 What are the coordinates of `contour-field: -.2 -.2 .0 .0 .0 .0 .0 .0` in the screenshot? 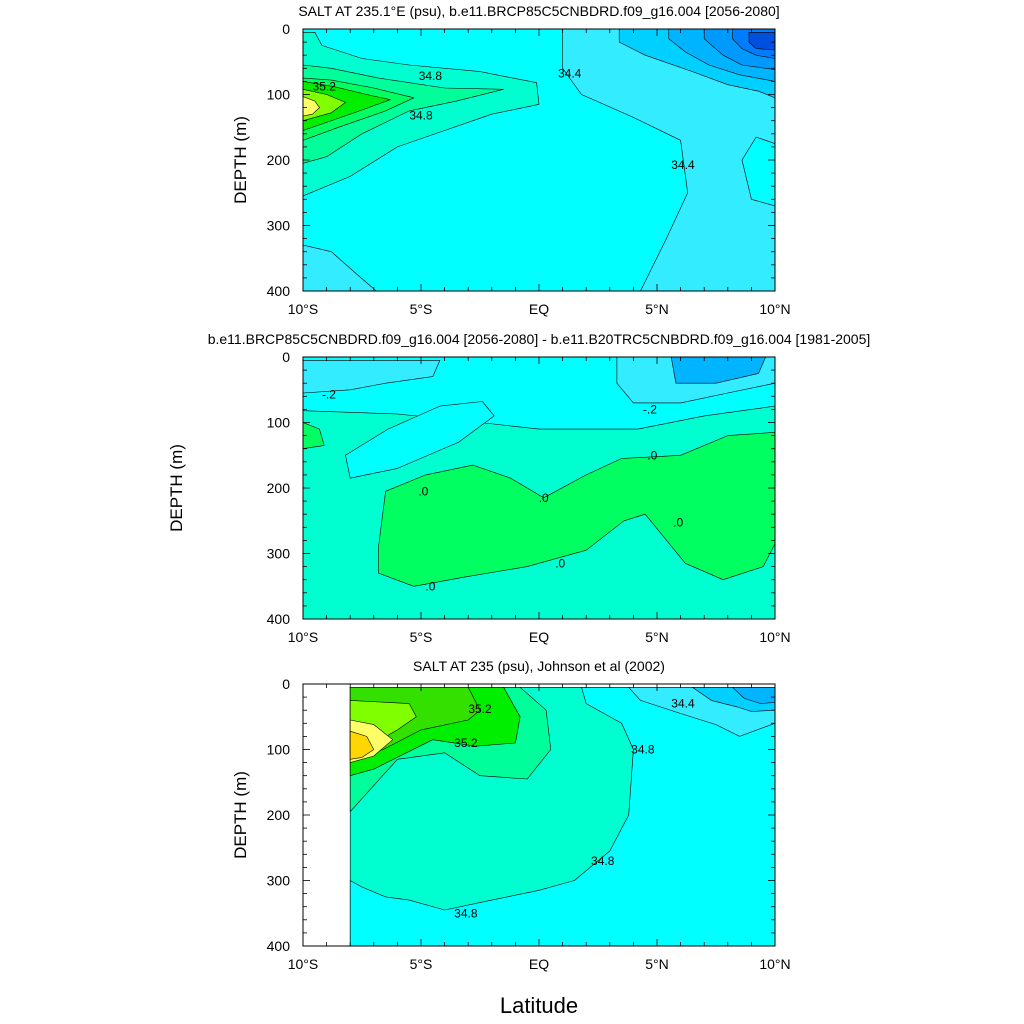 It's located at (539, 488).